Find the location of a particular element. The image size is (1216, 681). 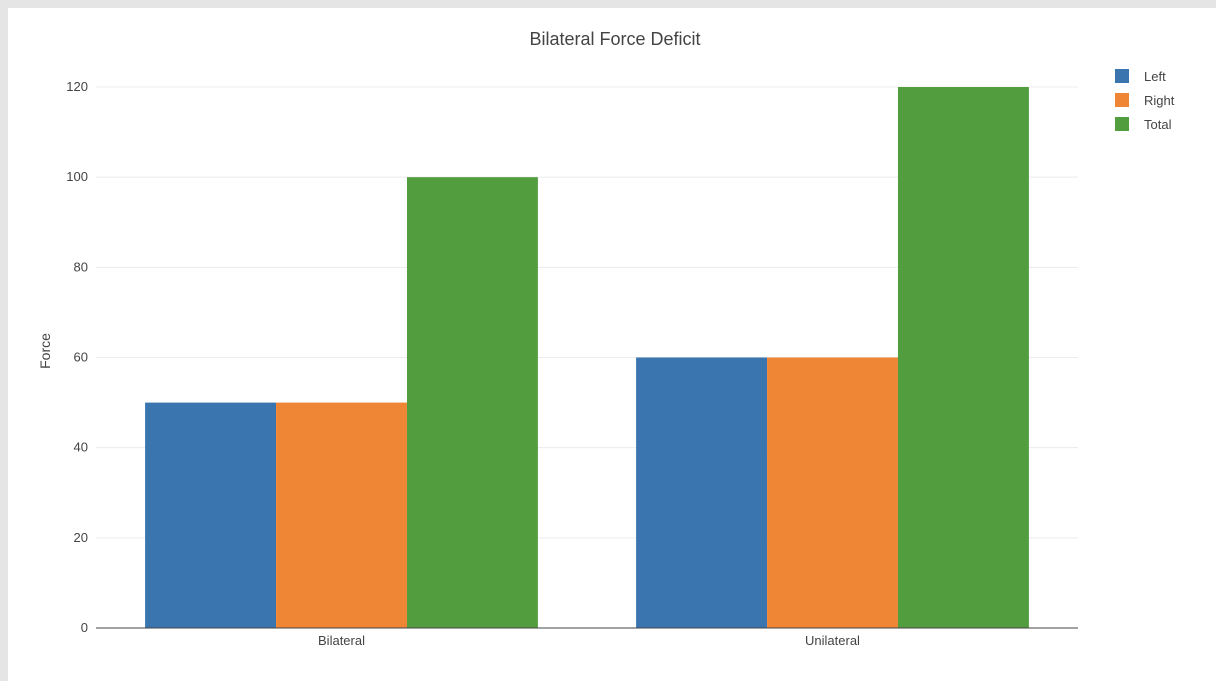

legend-label: Total is located at coordinates (1158, 124).